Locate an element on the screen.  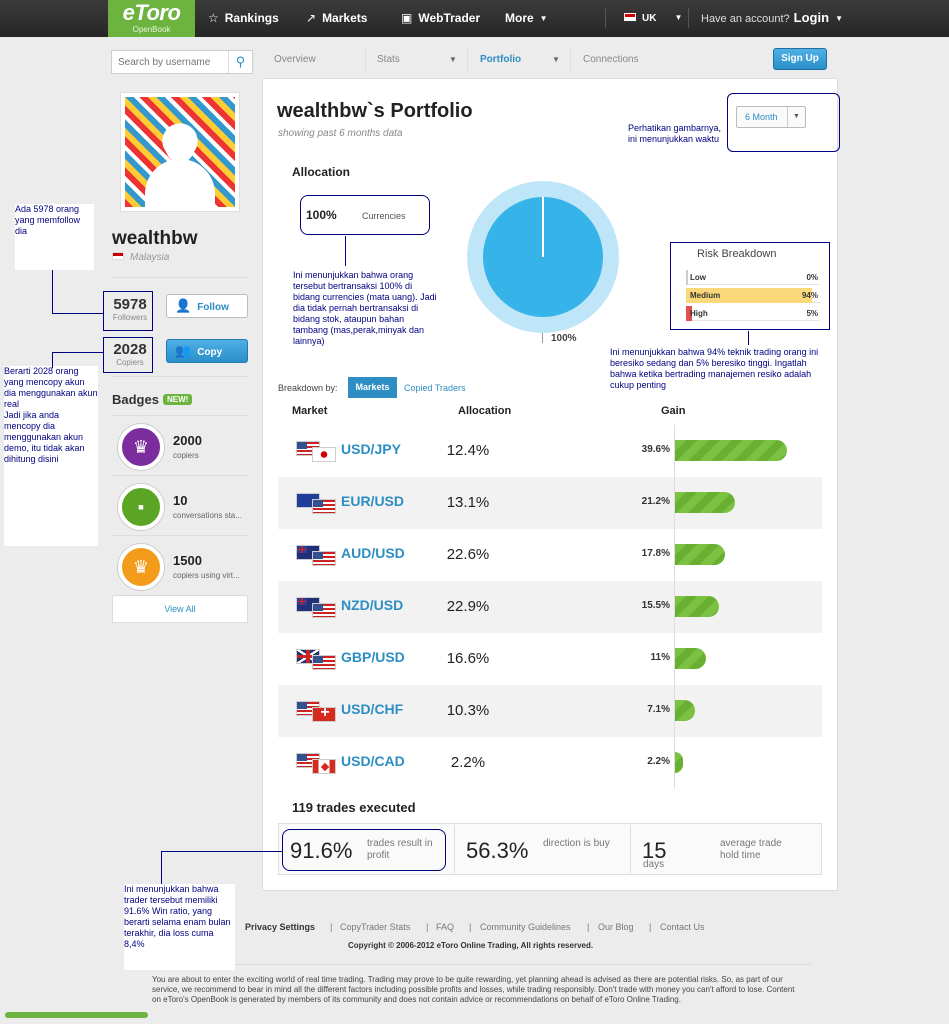
nav-markets-label: Markets is located at coordinates (345, 18).